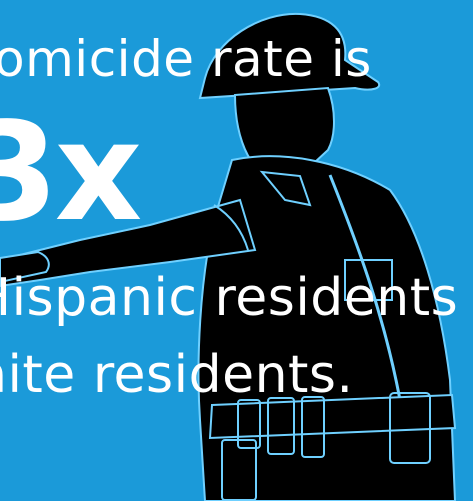  Describe the element at coordinates (186, 59) in the screenshot. I see `headline-line-1: omicide rate is` at that location.